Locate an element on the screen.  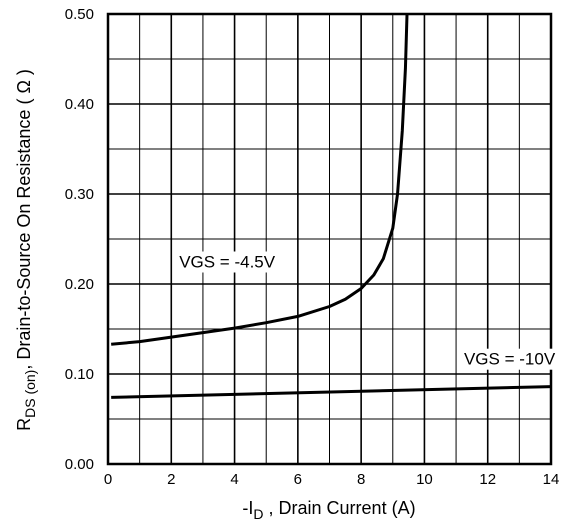
y-tick-labels: 0.00 0.10 0.20 0.30 0.40 0.50 is located at coordinates (79, 239).